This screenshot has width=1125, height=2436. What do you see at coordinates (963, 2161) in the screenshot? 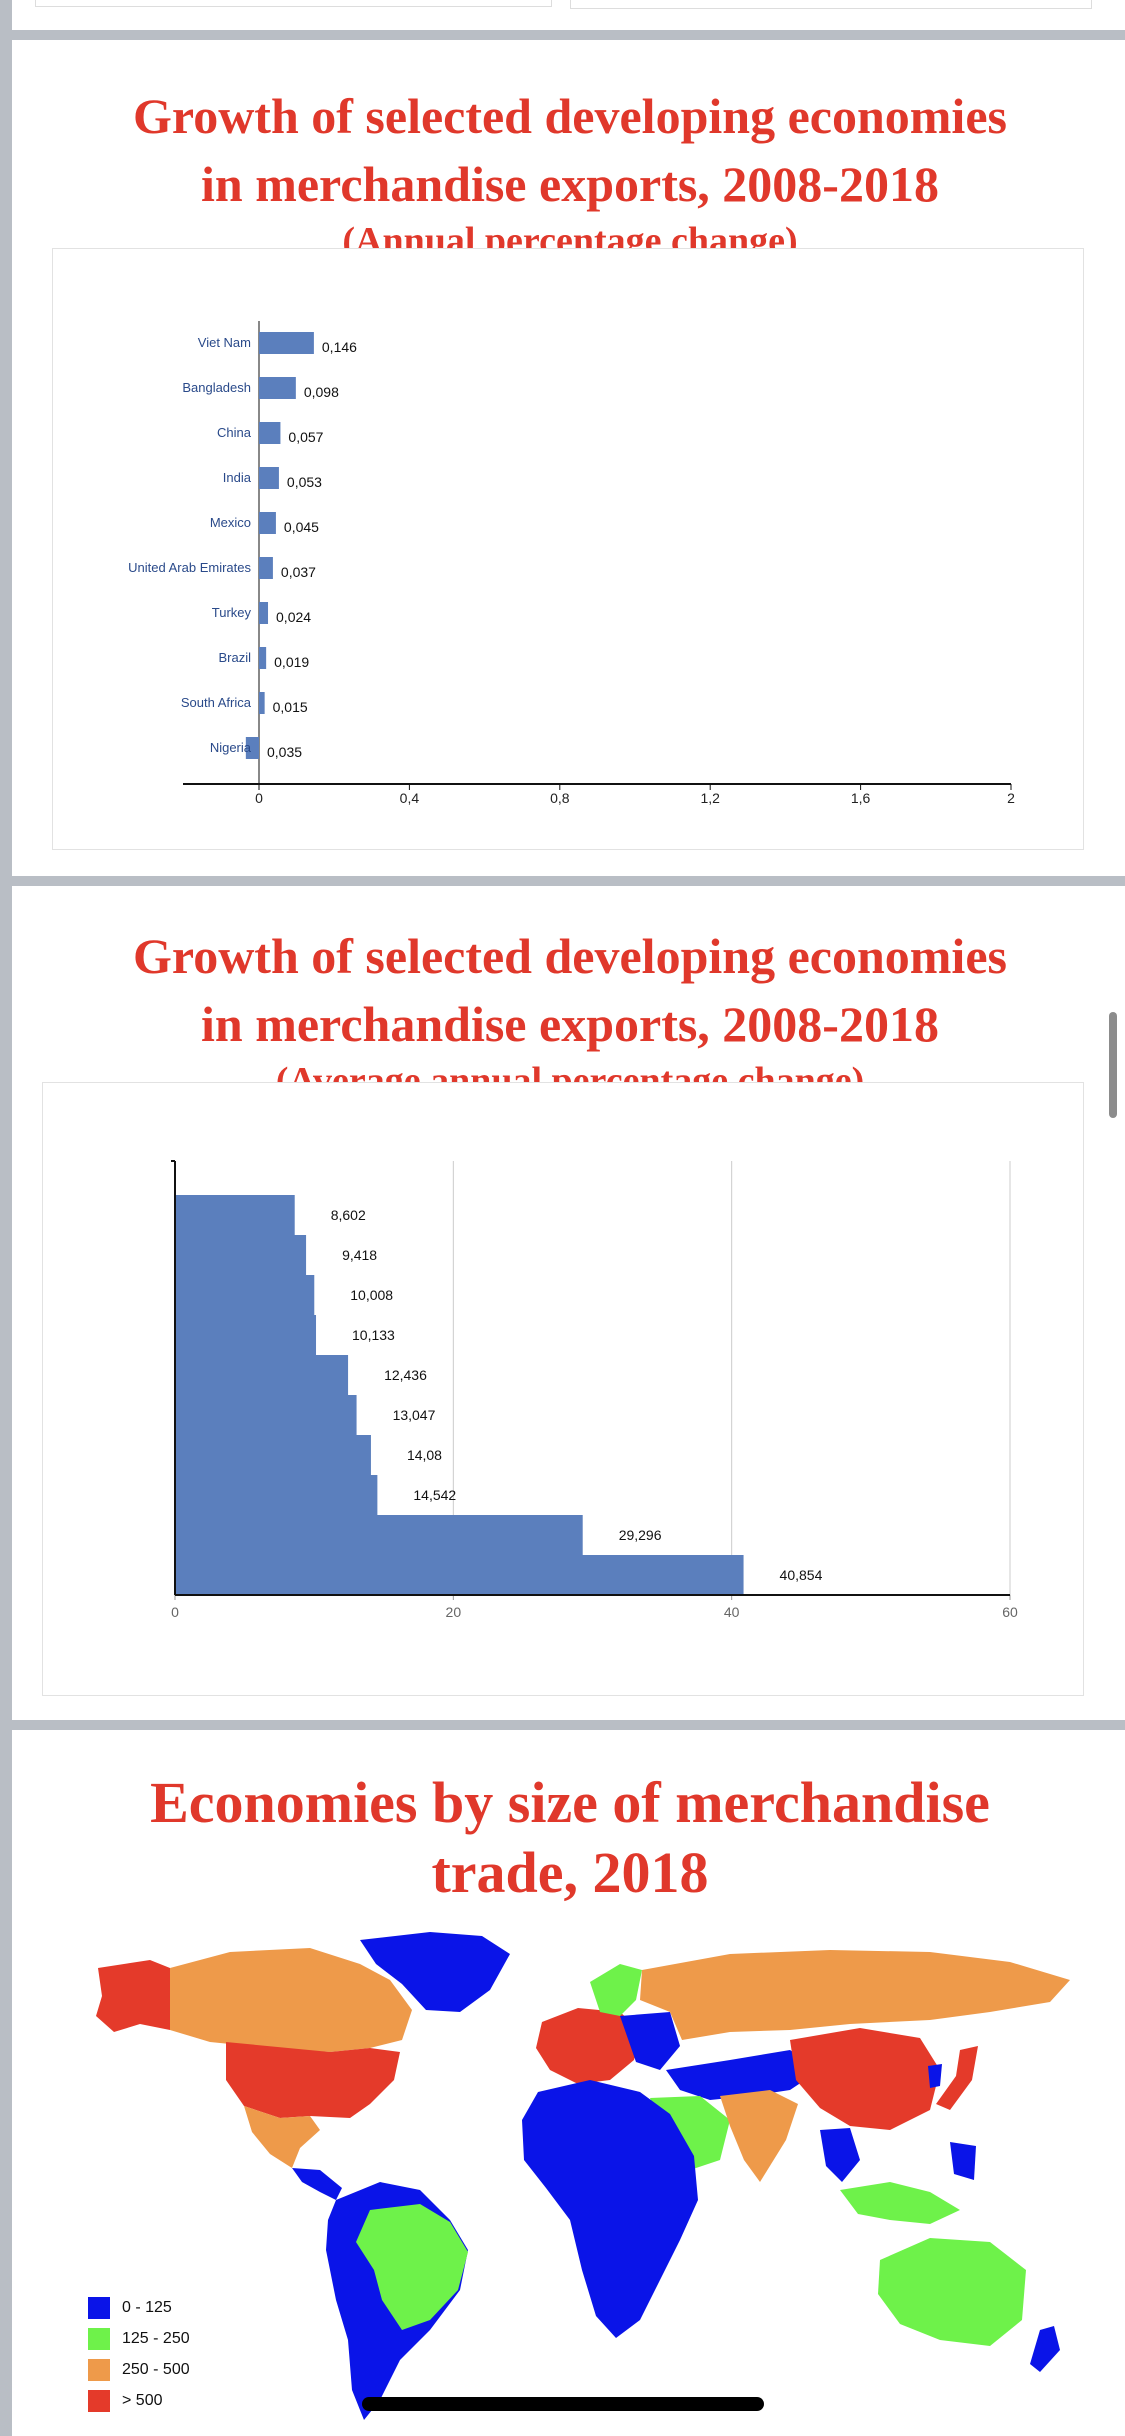
I see `map-region-philippines` at bounding box center [963, 2161].